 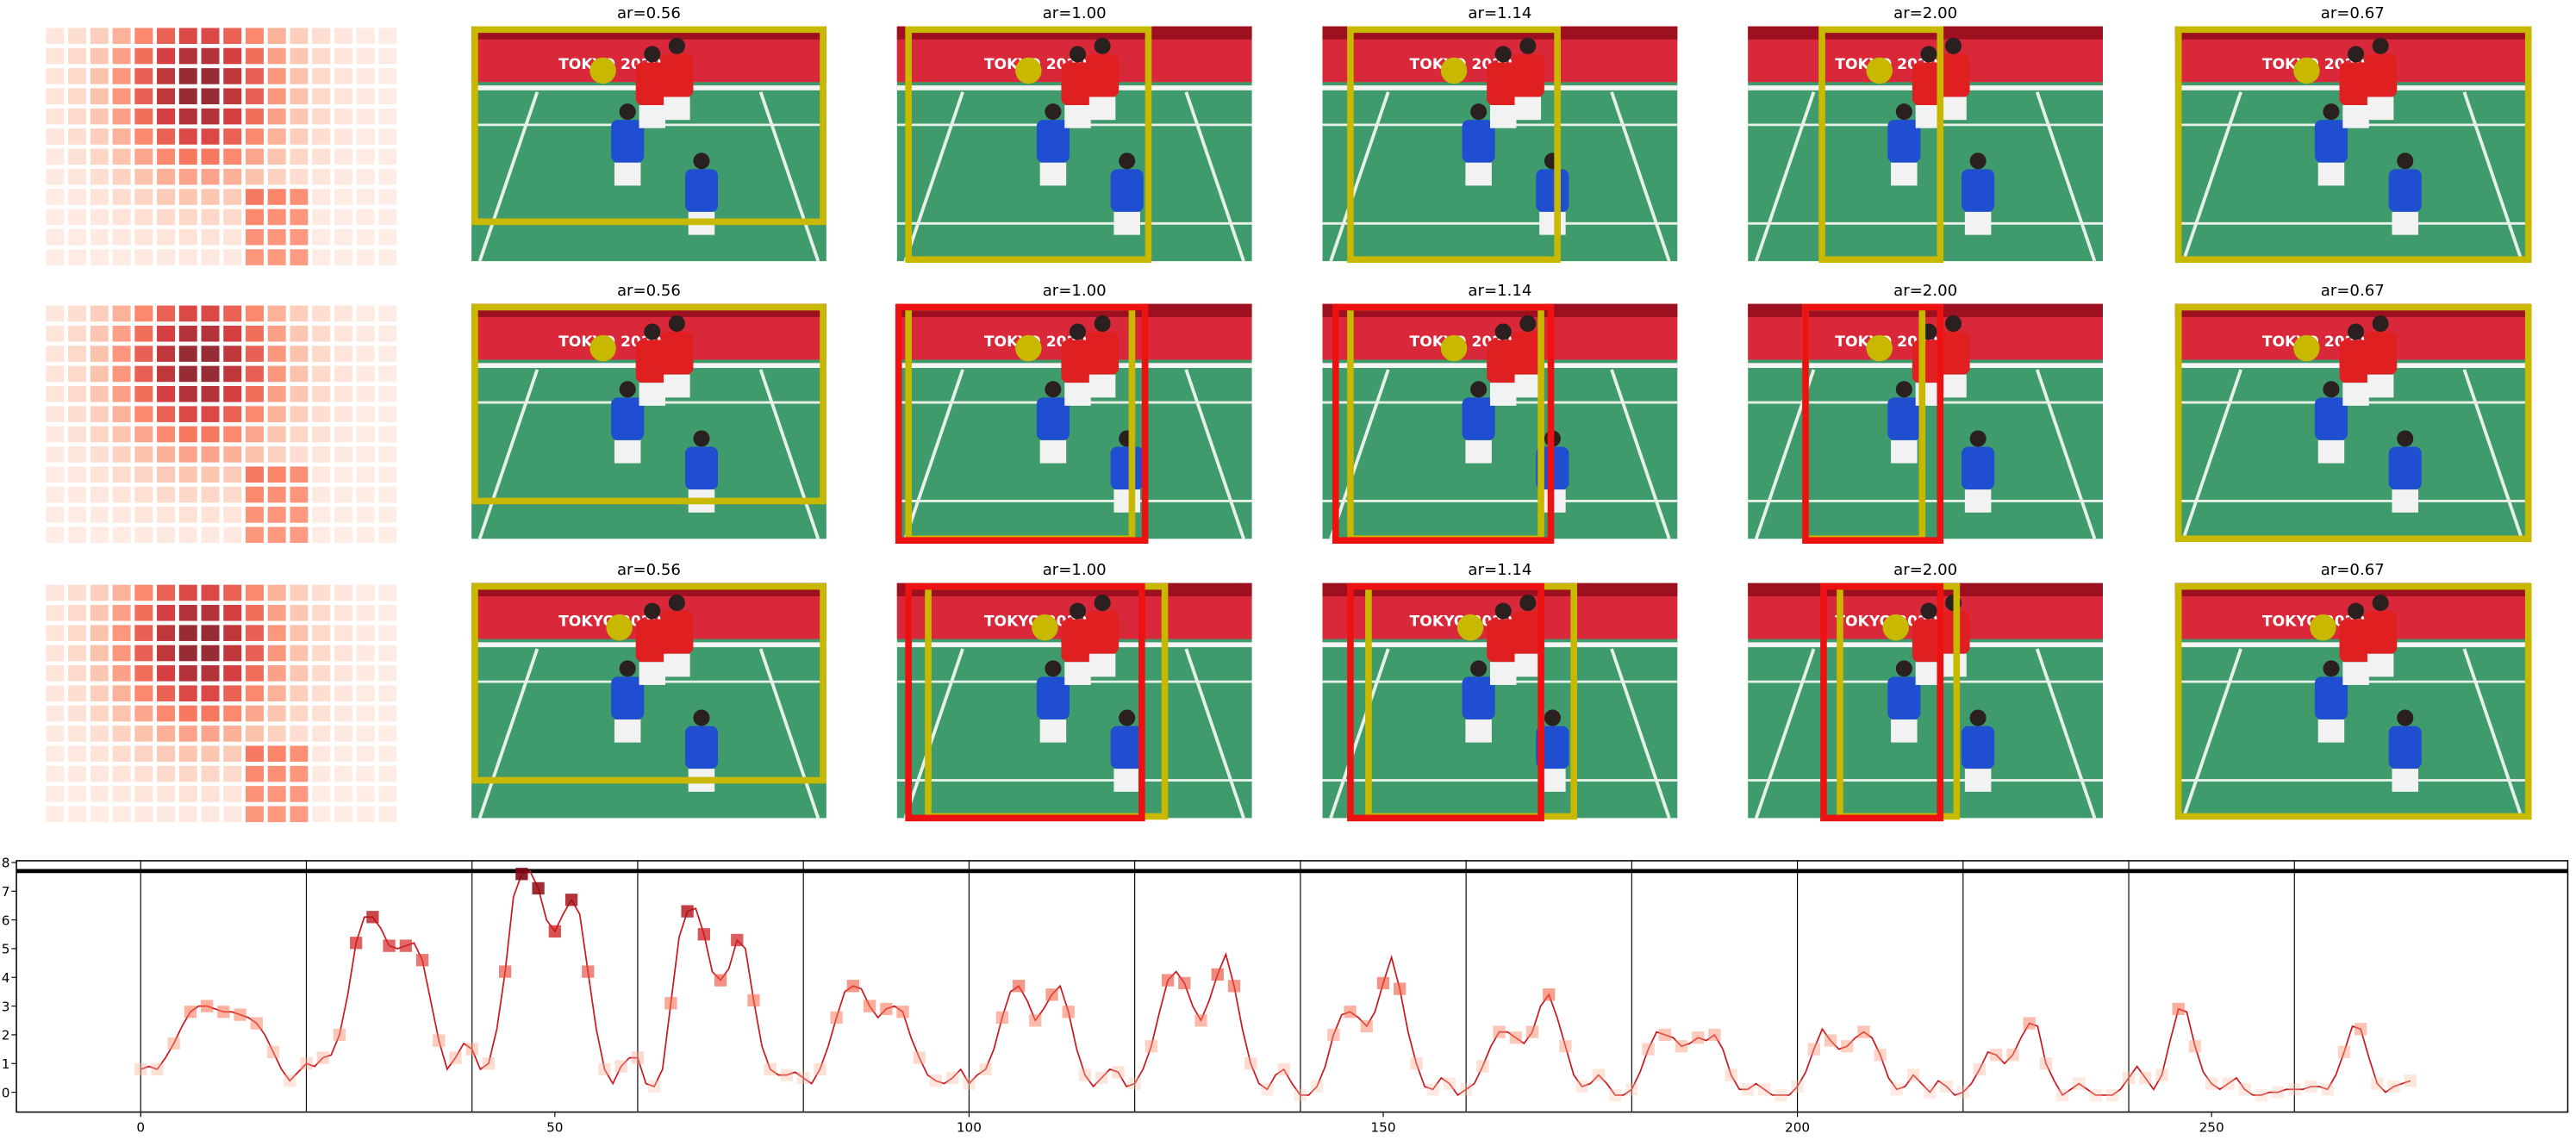 I want to click on y-tick-label: 0, so click(x=6, y=1092).